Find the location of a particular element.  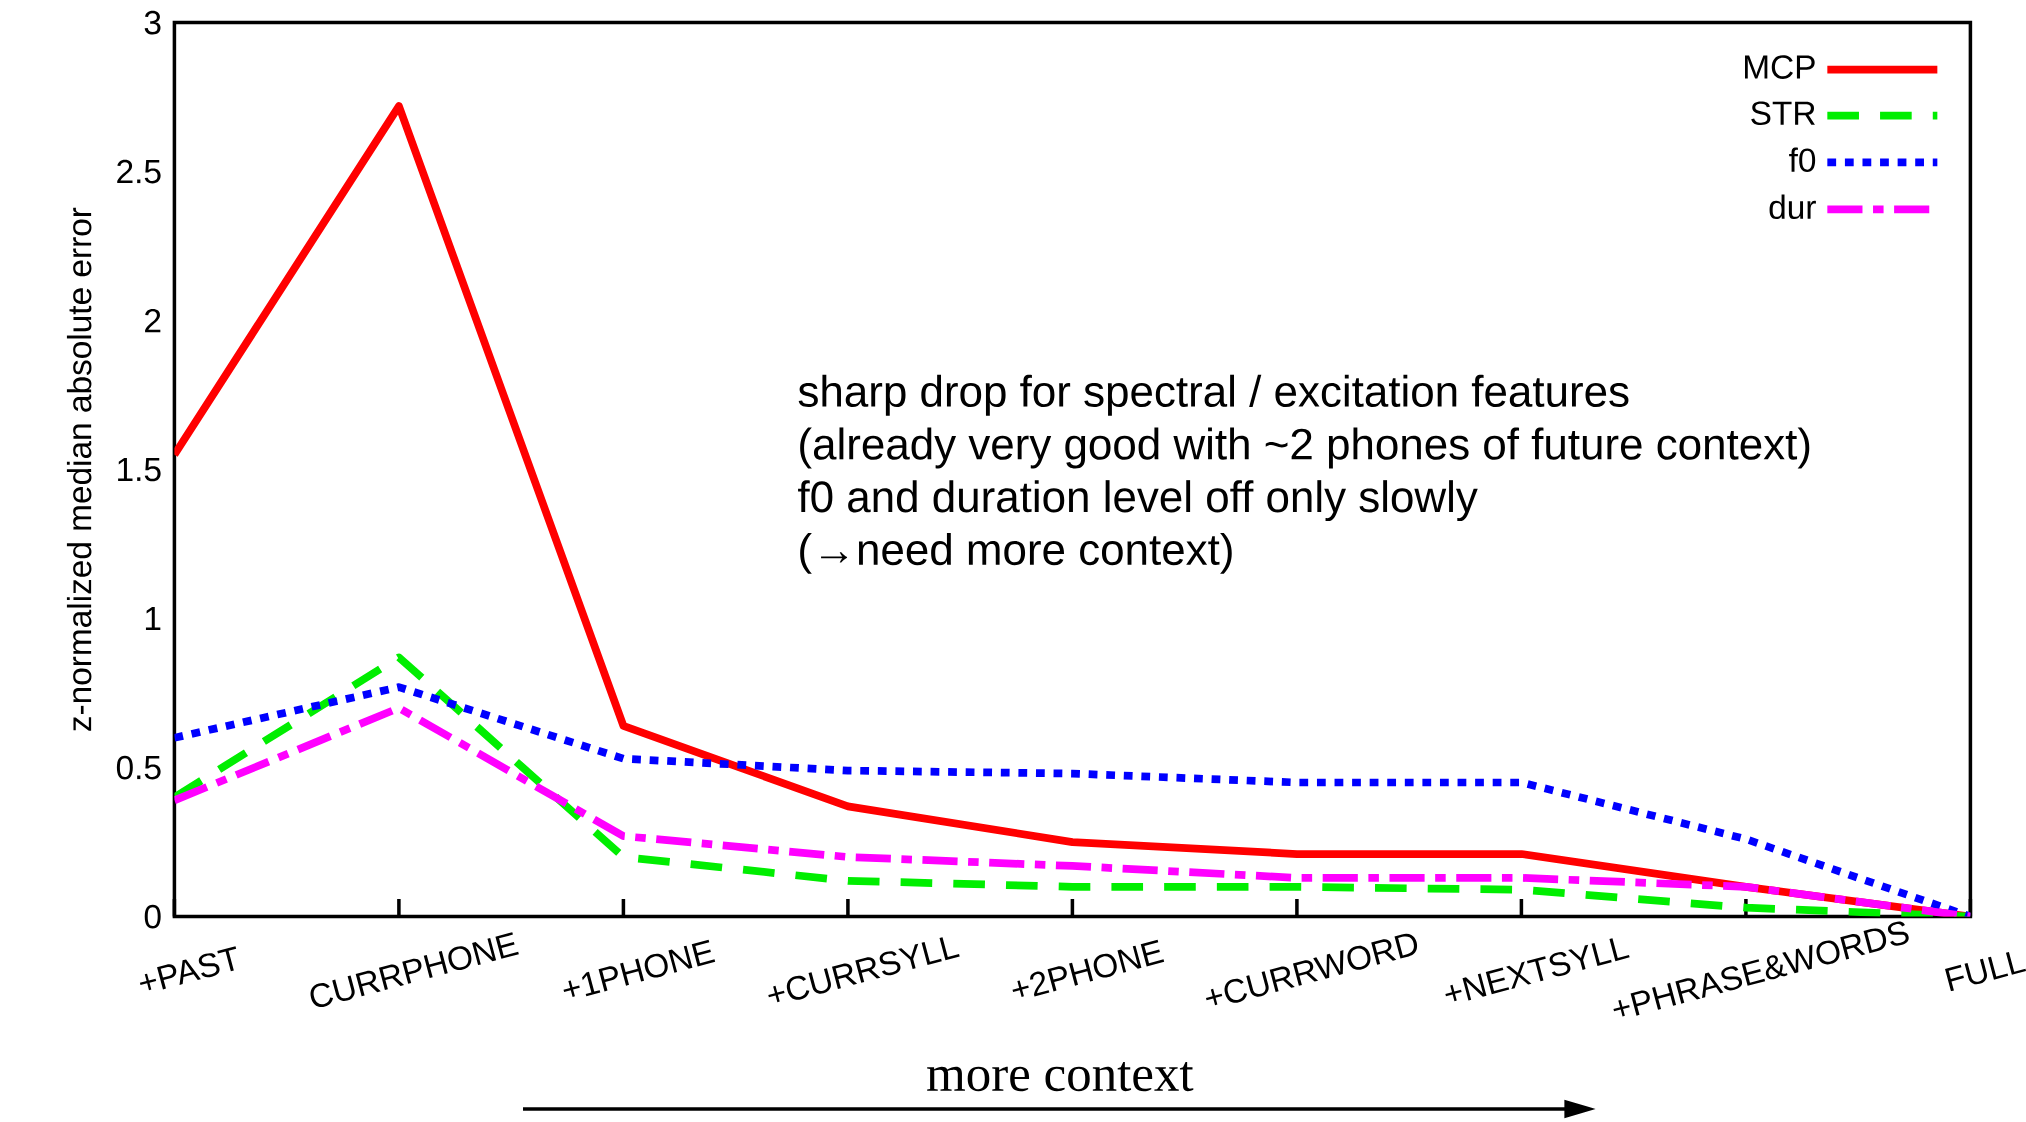

y-tick-label: 3 is located at coordinates (152, 22).